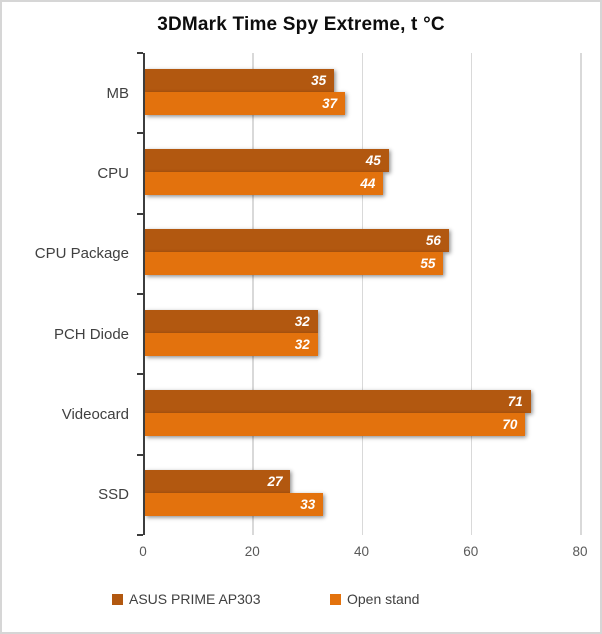 The height and width of the screenshot is (634, 602). I want to click on bar-series1: 27, so click(218, 482).